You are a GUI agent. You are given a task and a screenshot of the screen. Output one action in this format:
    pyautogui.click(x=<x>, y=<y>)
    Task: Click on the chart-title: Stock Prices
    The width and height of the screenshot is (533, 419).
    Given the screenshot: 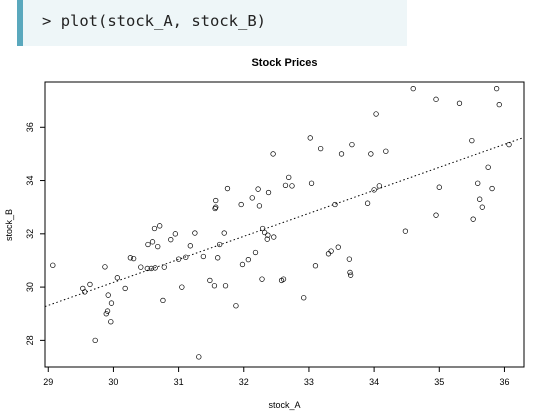 What is the action you would take?
    pyautogui.click(x=284, y=63)
    